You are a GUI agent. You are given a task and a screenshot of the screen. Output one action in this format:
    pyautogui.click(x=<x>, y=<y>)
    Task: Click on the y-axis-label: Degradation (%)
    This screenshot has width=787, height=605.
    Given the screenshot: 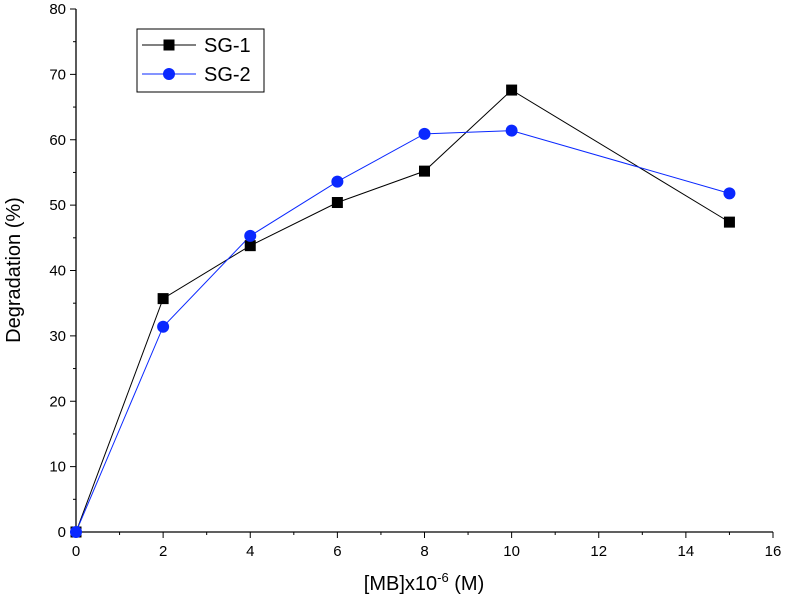 What is the action you would take?
    pyautogui.click(x=14, y=270)
    